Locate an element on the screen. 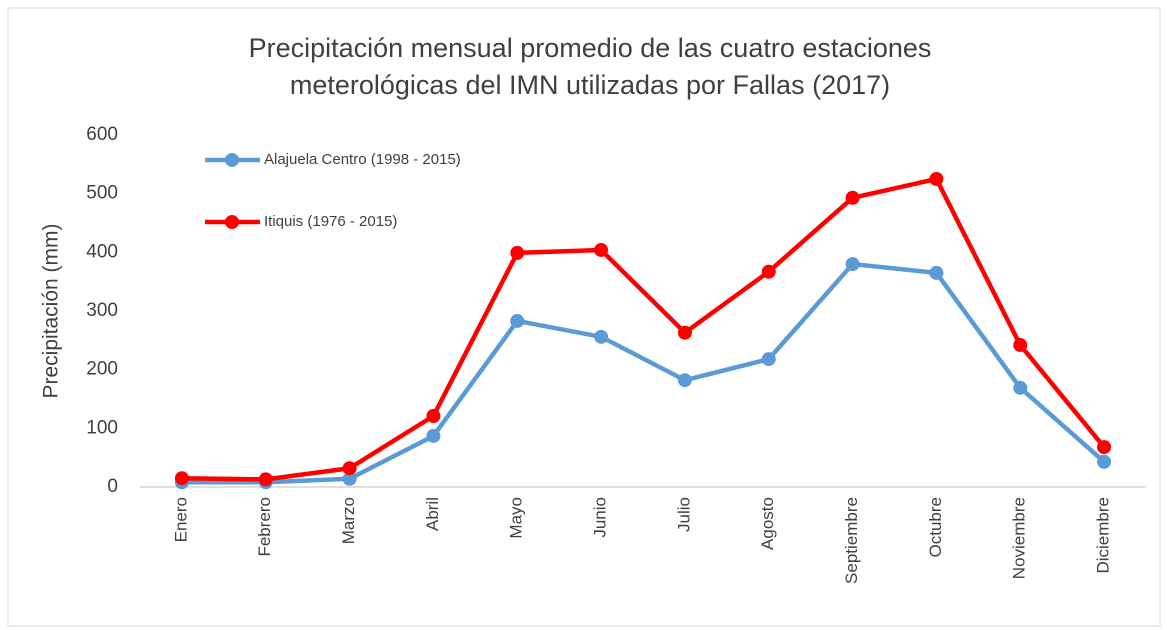 The width and height of the screenshot is (1167, 630). x-tick-label: Noviembre is located at coordinates (1019, 538).